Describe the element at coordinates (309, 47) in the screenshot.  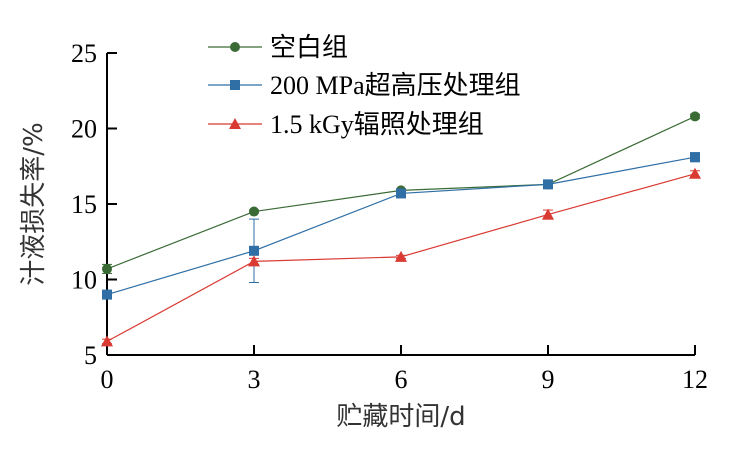
I see `legend-label: 空白组` at that location.